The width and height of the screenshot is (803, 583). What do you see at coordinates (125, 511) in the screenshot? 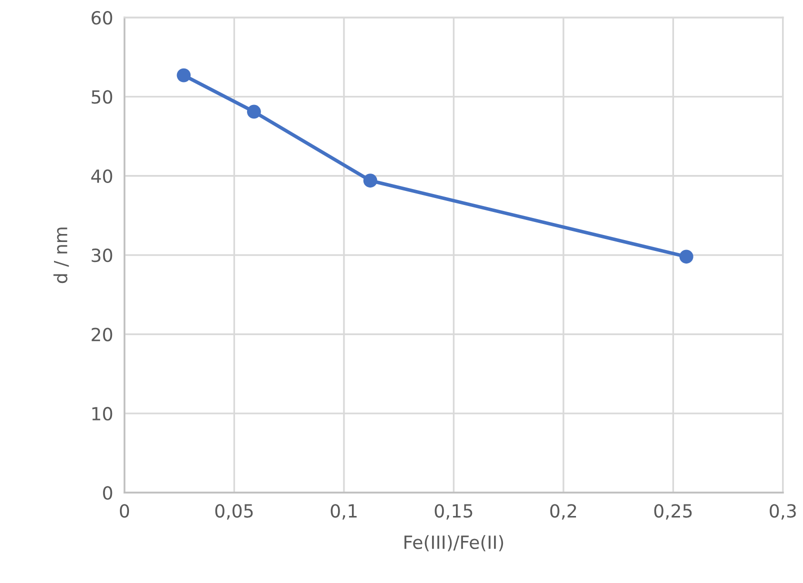
I see `x-tick-label: 0` at bounding box center [125, 511].